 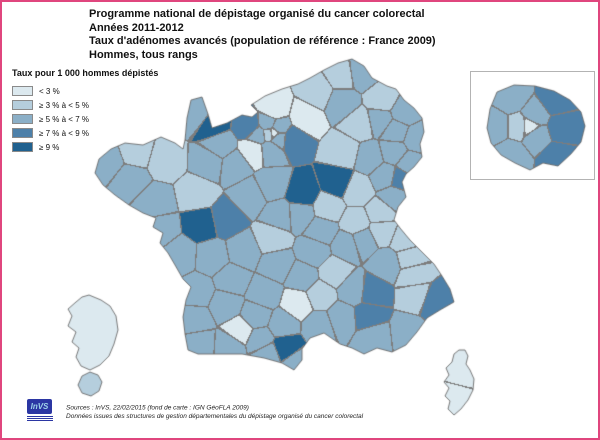 What do you see at coordinates (40, 418) in the screenshot?
I see `invs-logo-textlines` at bounding box center [40, 418].